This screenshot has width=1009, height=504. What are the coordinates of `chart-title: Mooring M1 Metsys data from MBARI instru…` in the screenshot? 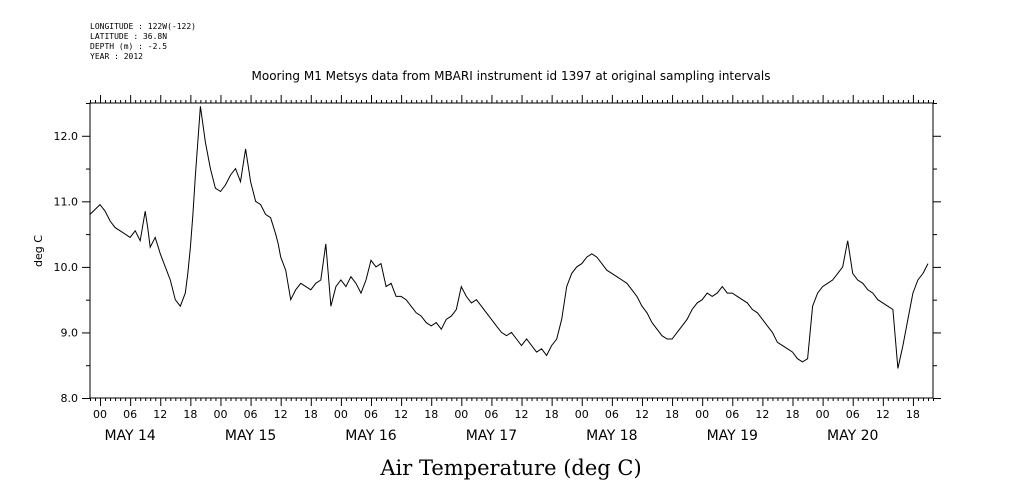 It's located at (511, 76).